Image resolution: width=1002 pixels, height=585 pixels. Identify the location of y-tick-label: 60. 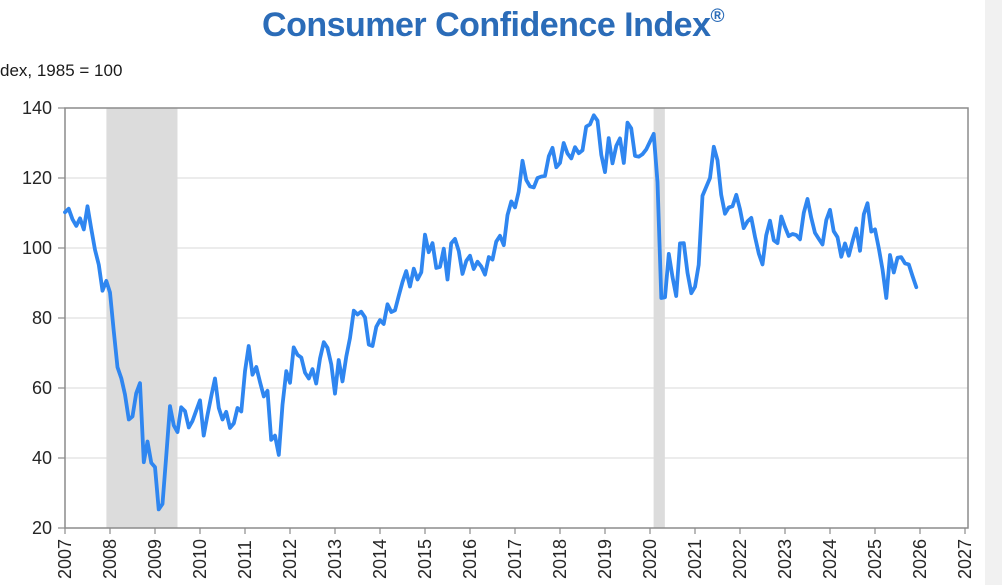
(42, 388).